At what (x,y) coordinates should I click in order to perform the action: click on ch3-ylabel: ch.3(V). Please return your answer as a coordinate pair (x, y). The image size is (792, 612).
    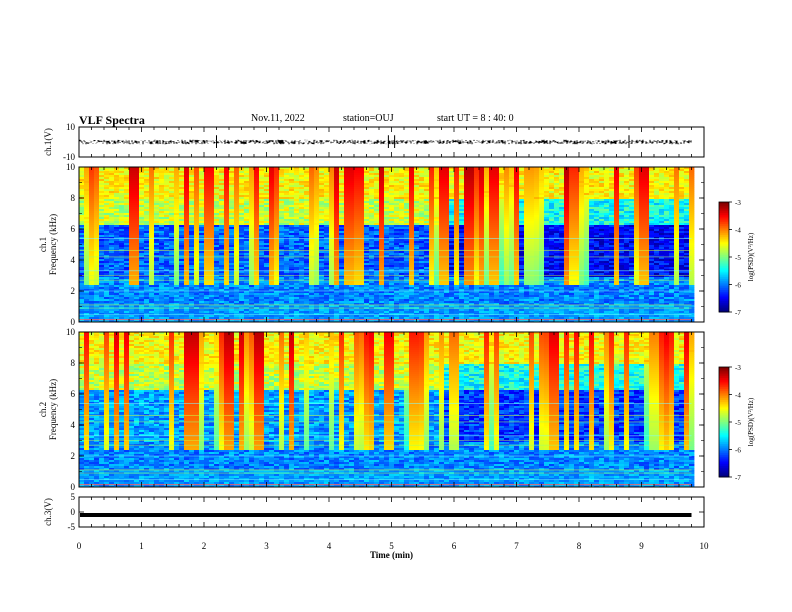
    Looking at the image, I should click on (48, 512).